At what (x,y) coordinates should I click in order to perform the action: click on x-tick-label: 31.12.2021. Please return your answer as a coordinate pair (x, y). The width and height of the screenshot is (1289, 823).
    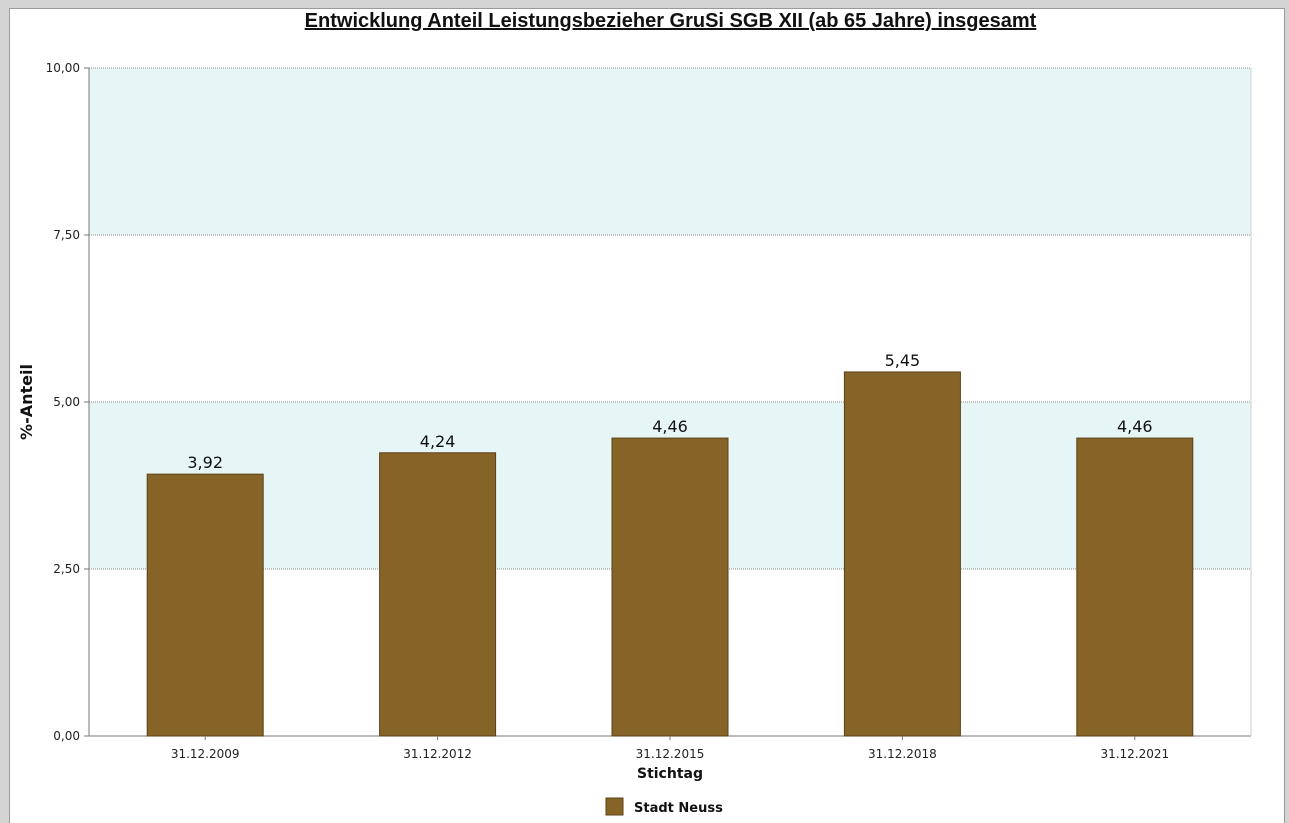
    Looking at the image, I should click on (1134, 754).